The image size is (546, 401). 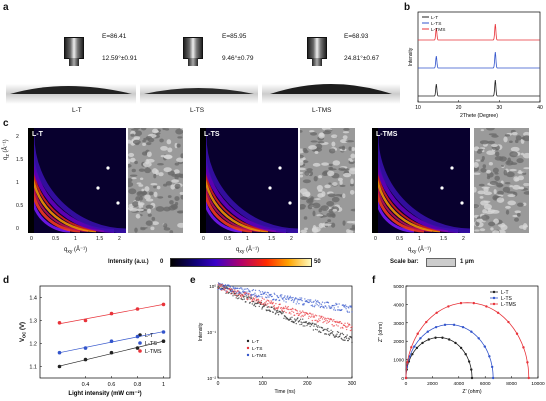 What do you see at coordinates (411, 56) in the screenshot?
I see `y-axis-label: Intensity` at bounding box center [411, 56].